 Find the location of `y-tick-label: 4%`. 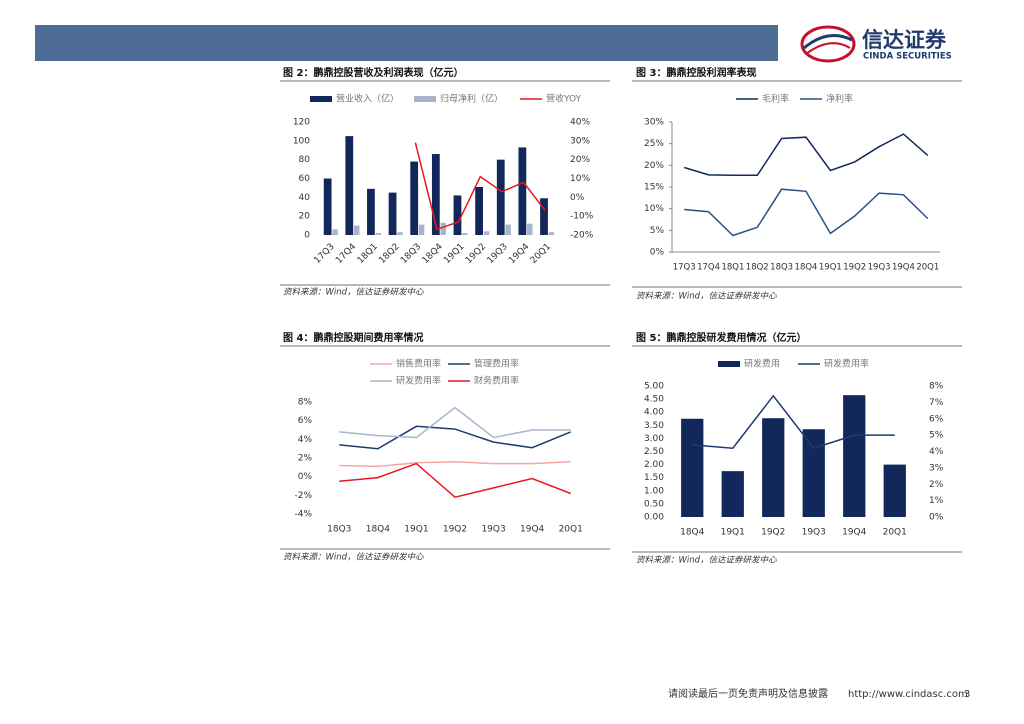

y-tick-label: 4% is located at coordinates (305, 440).